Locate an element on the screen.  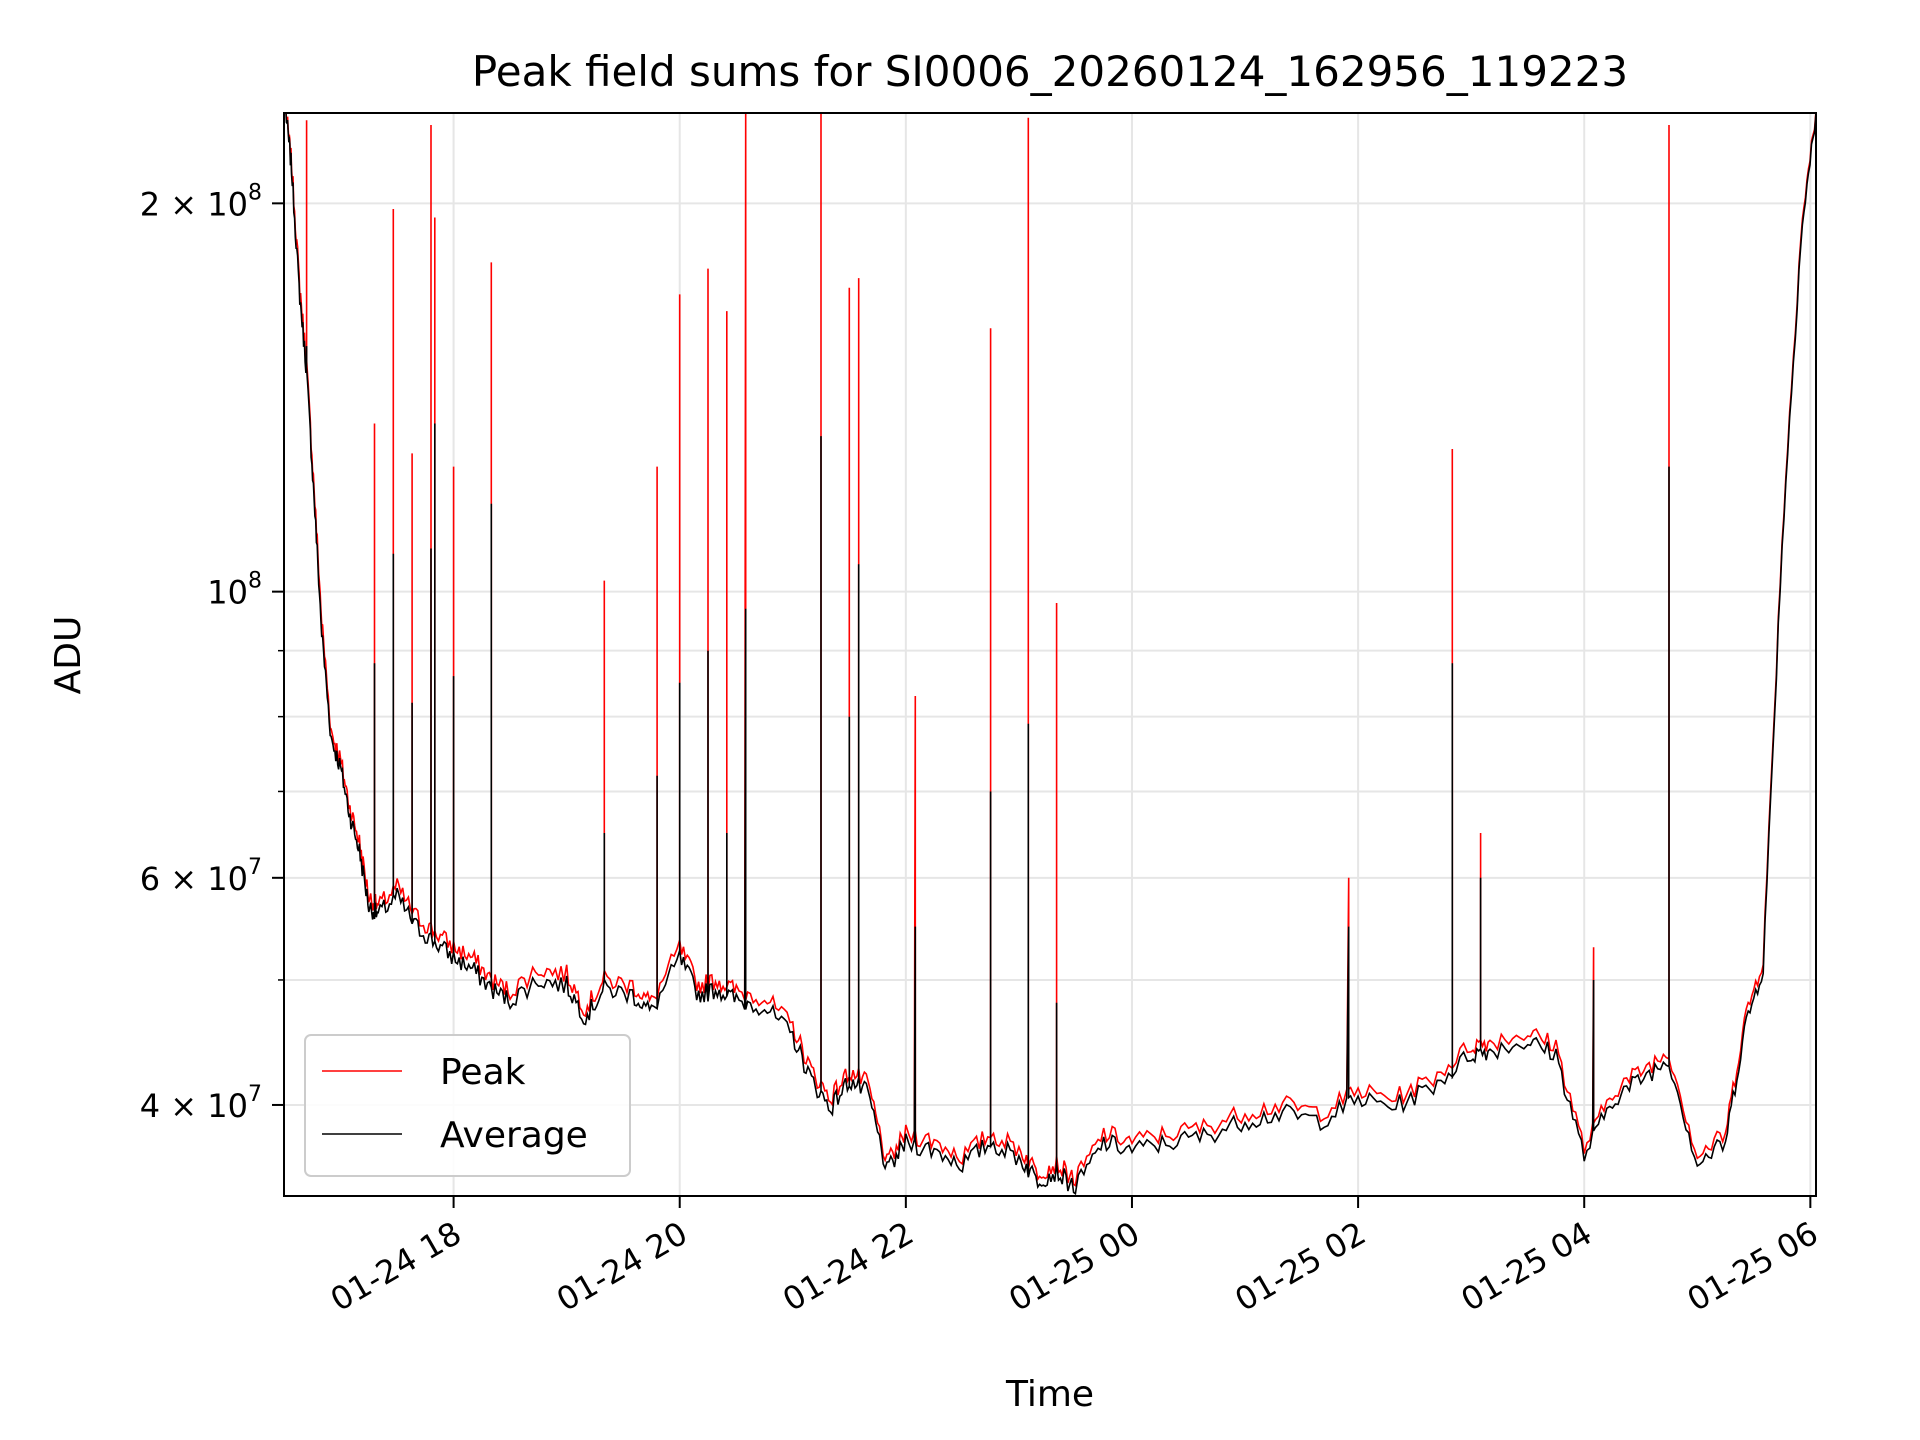
legend-label-peak: Peak is located at coordinates (483, 1072).